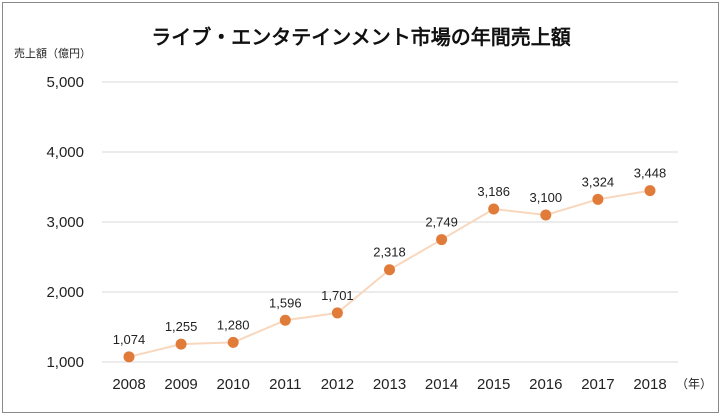 This screenshot has height=417, width=723. Describe the element at coordinates (285, 302) in the screenshot. I see `data-label: 1,596` at that location.